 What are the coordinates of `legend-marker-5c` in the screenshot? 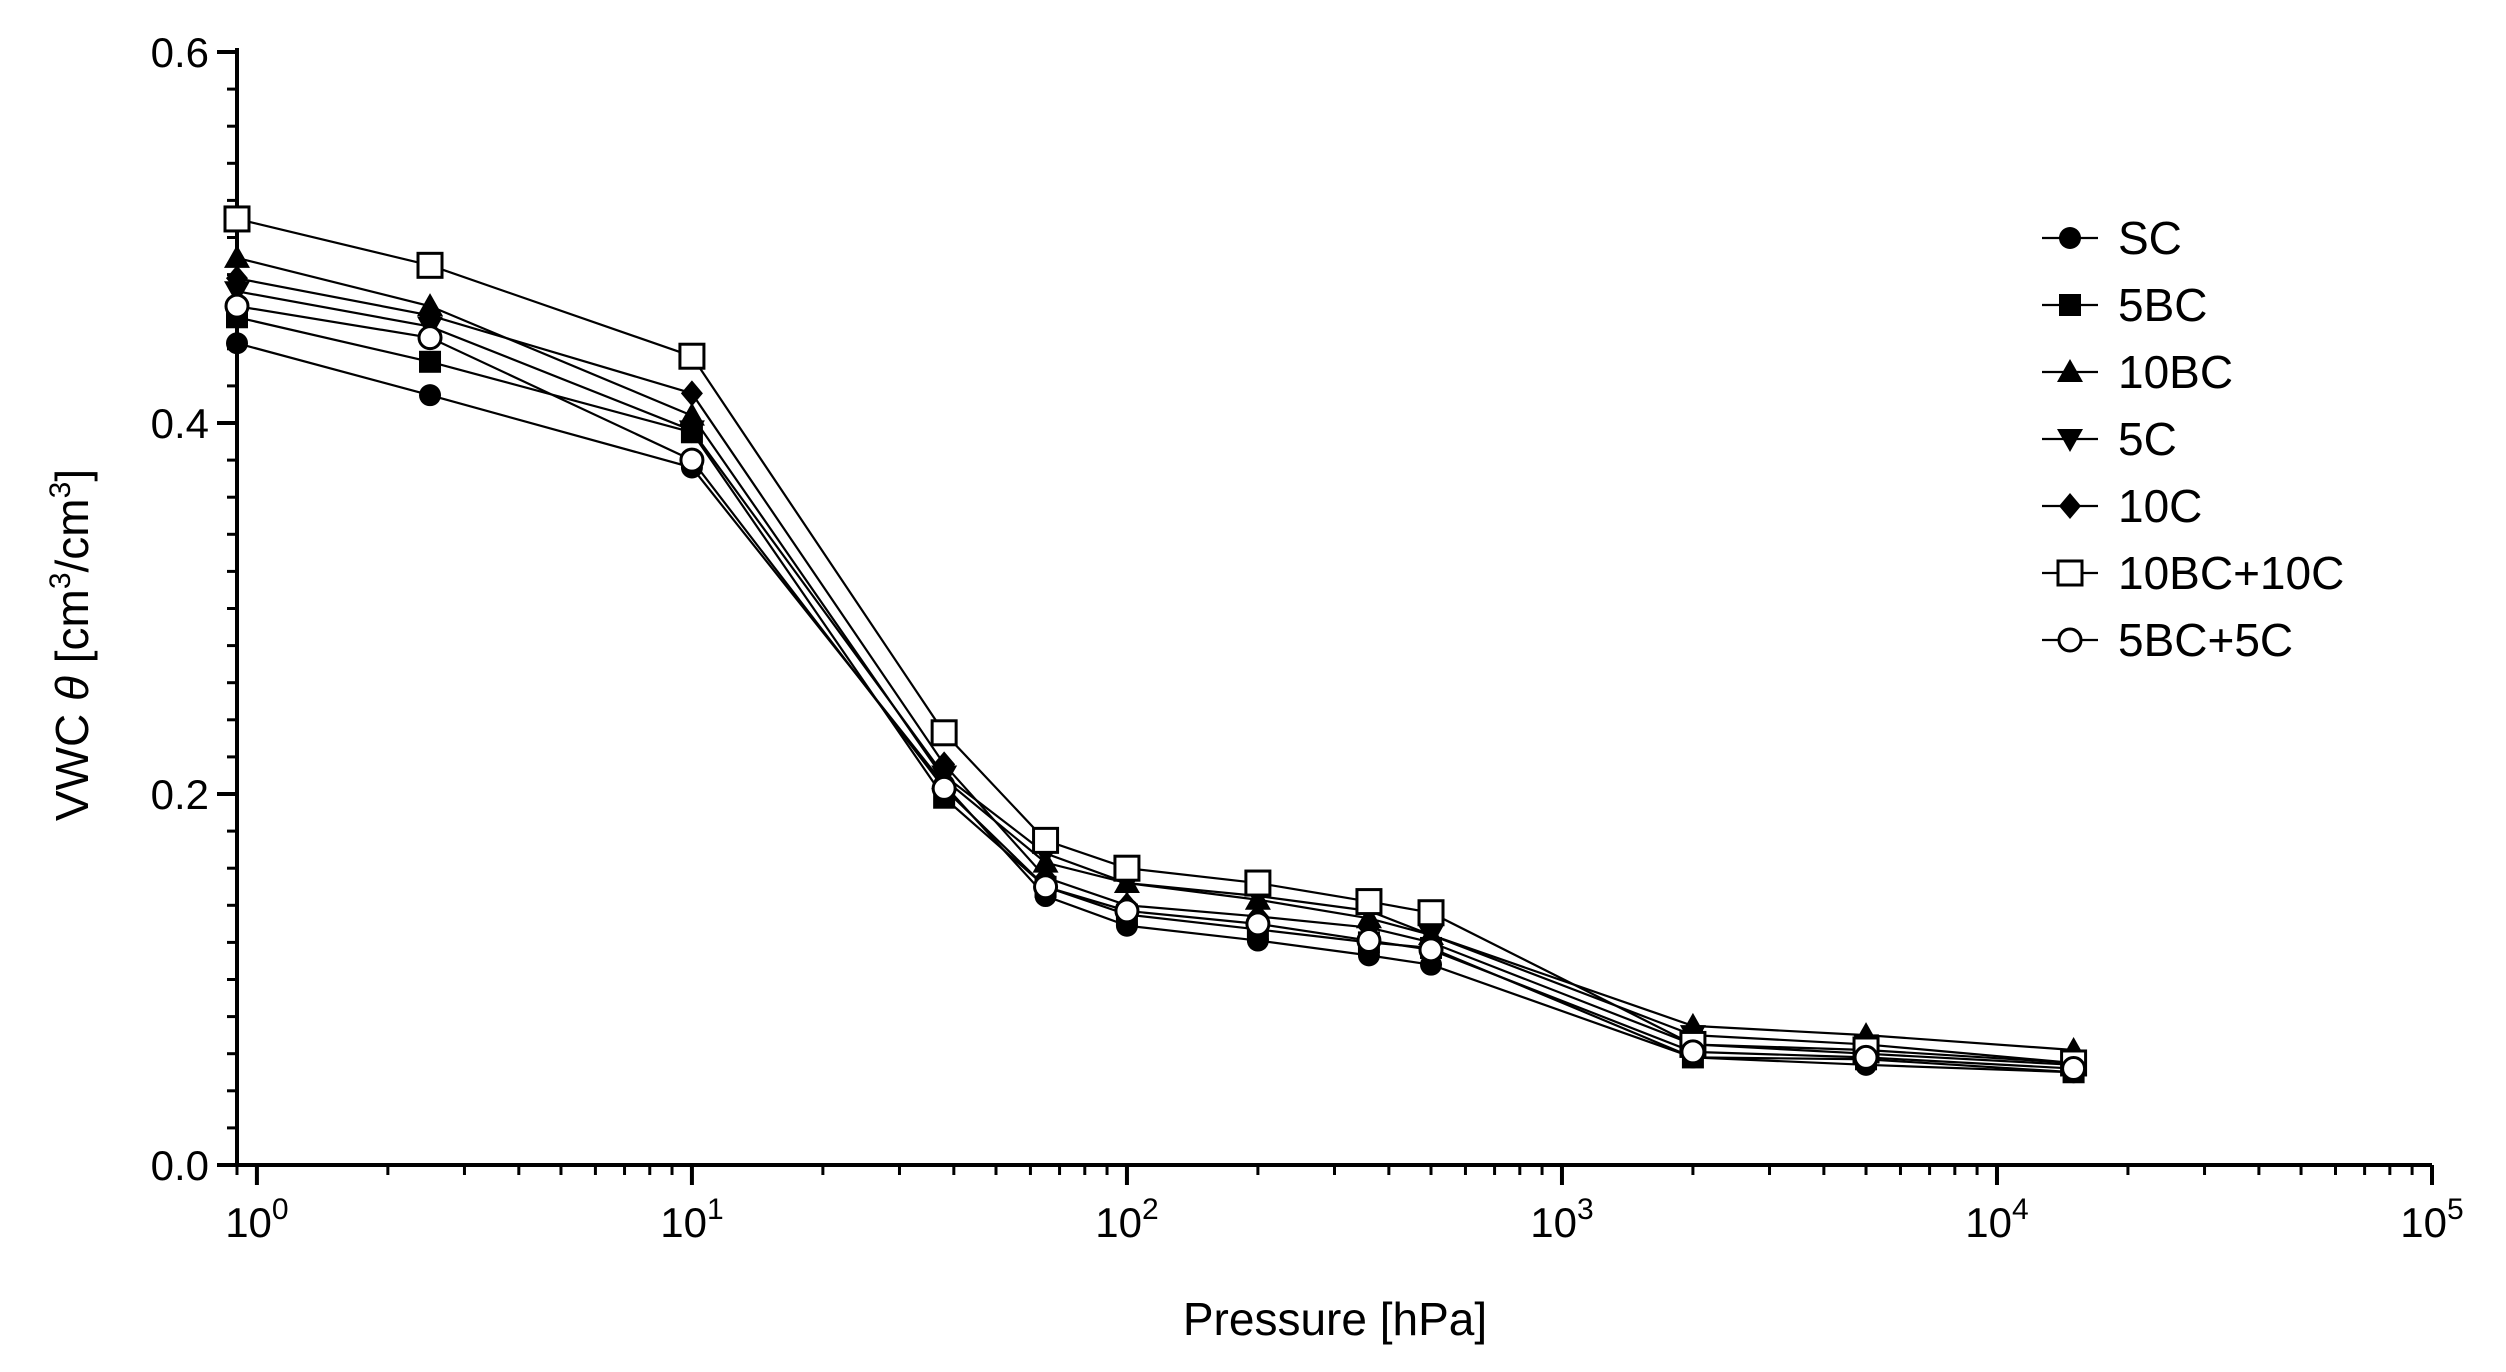 It's located at (2070, 440).